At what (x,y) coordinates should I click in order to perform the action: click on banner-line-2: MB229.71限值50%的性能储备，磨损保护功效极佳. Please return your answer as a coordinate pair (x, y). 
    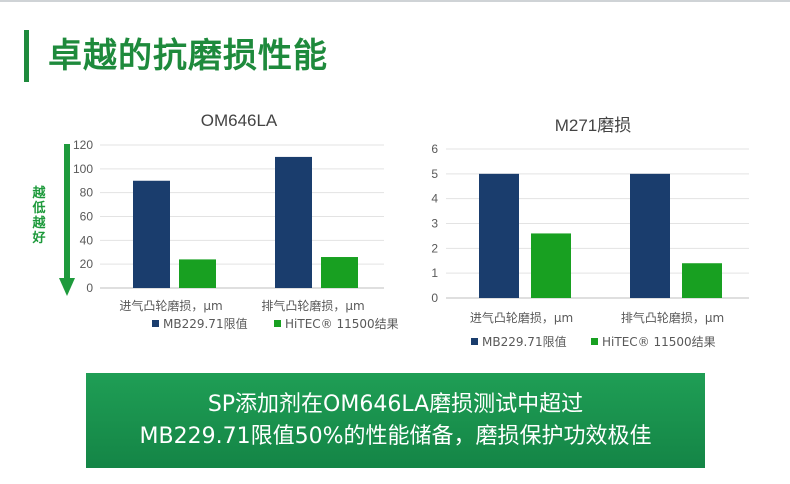
    Looking at the image, I should click on (395, 436).